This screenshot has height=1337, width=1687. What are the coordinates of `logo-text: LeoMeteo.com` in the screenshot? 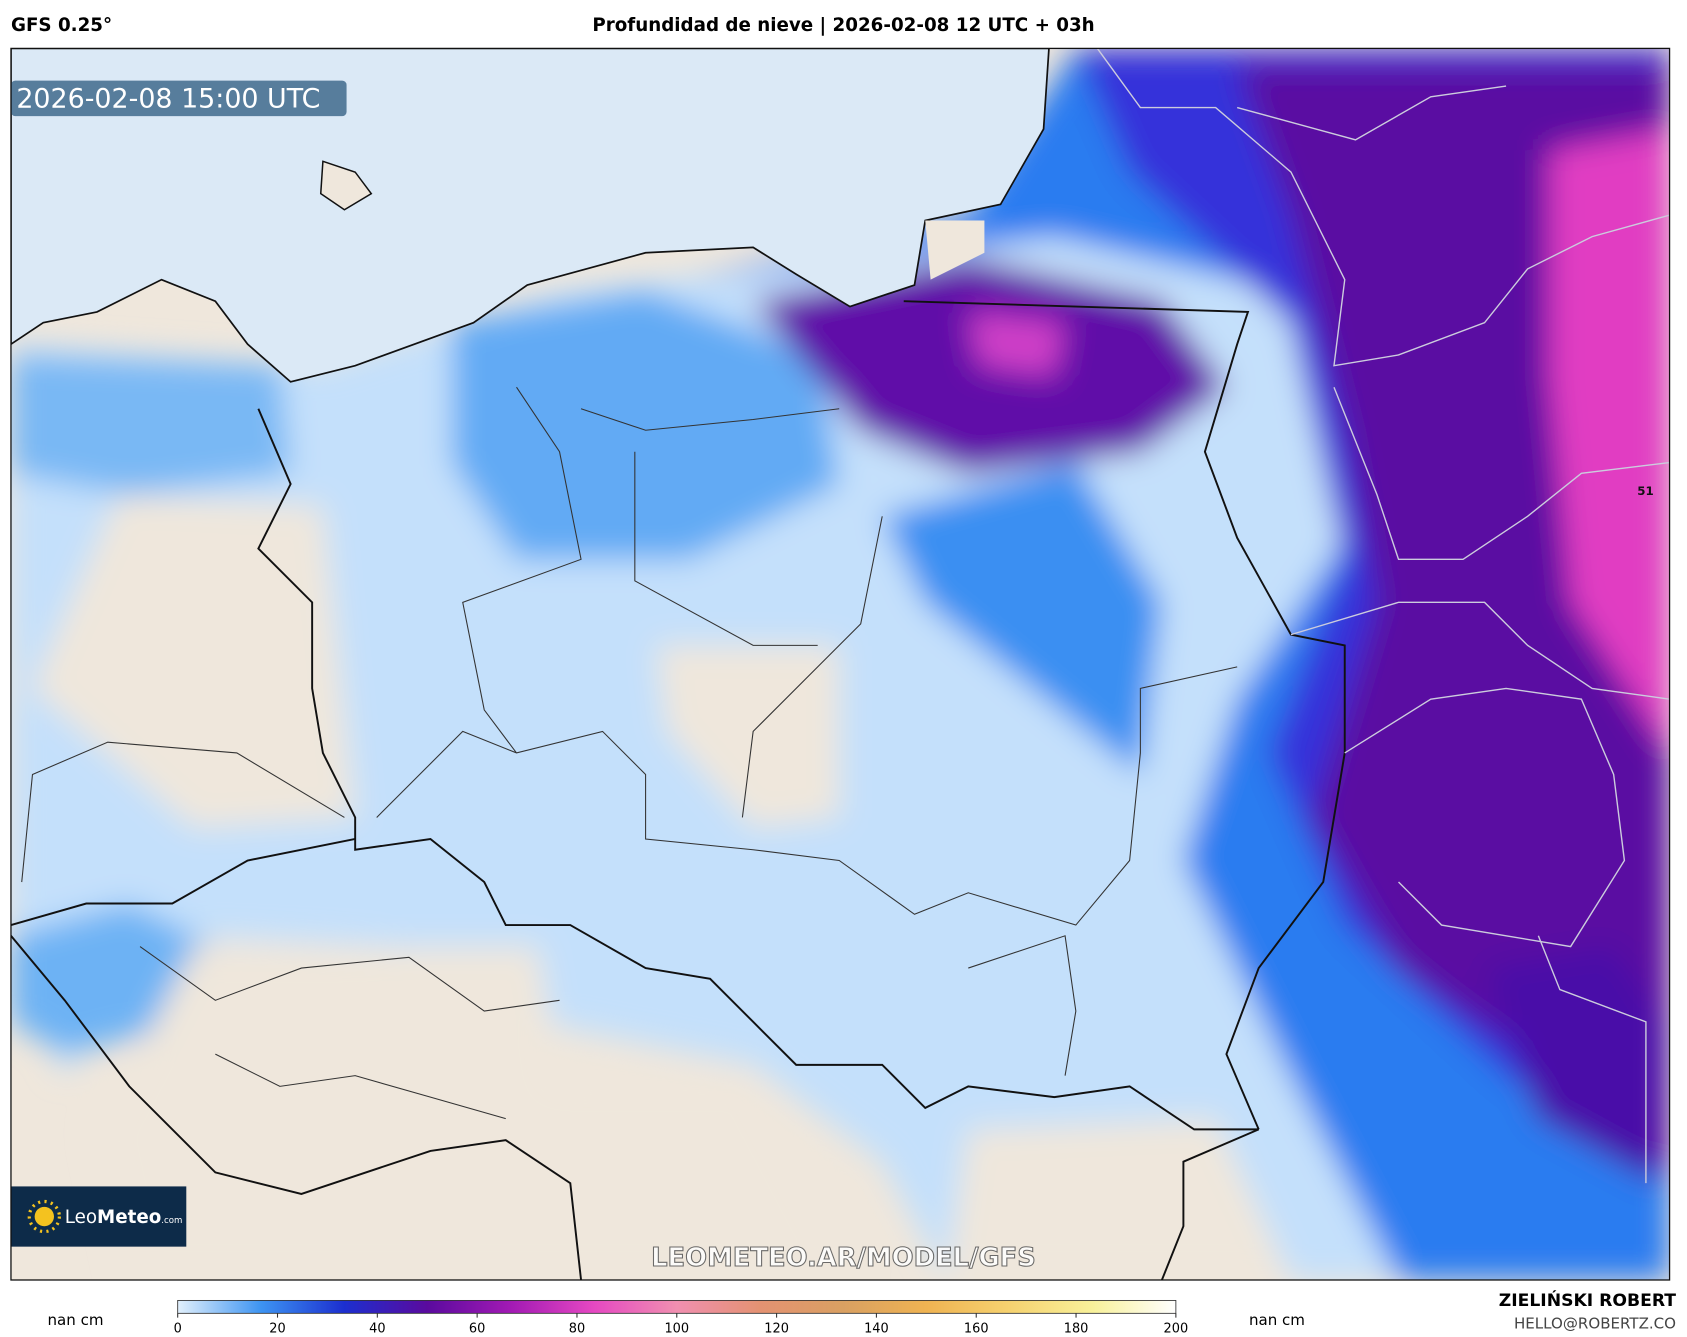 It's located at (124, 1217).